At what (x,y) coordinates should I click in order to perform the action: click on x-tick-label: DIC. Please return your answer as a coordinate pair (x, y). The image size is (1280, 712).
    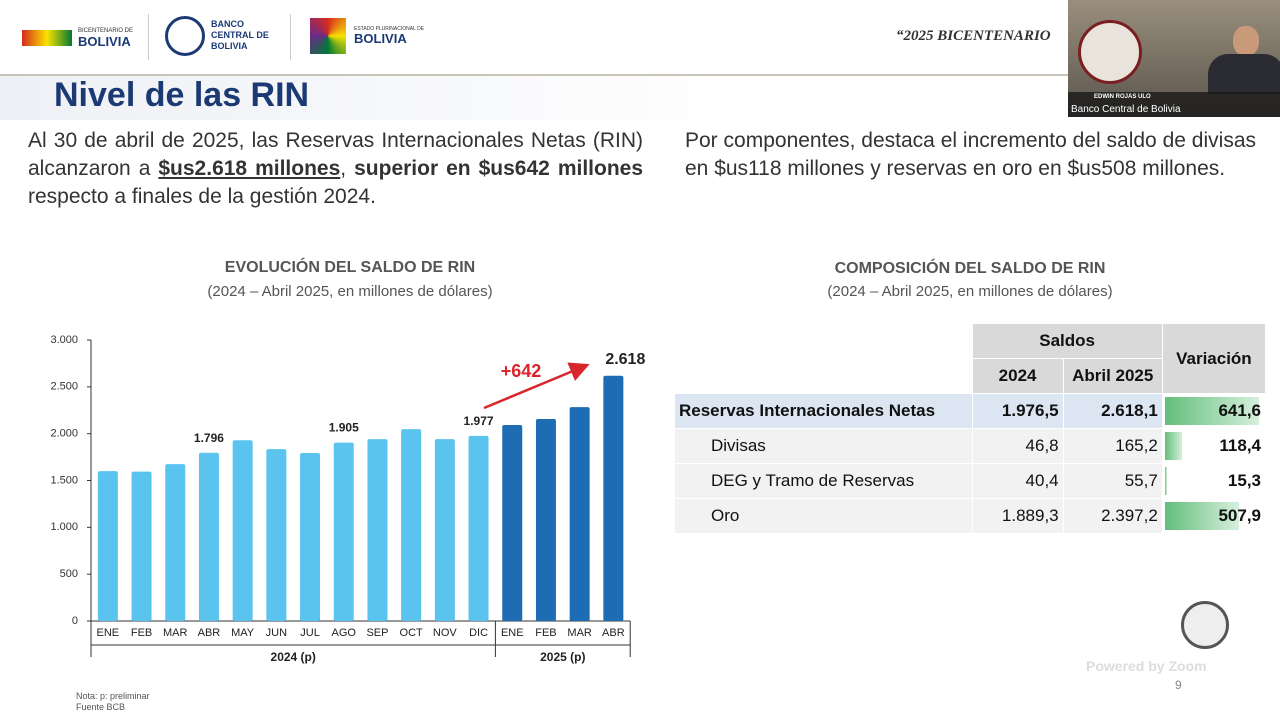
    Looking at the image, I should click on (478, 633).